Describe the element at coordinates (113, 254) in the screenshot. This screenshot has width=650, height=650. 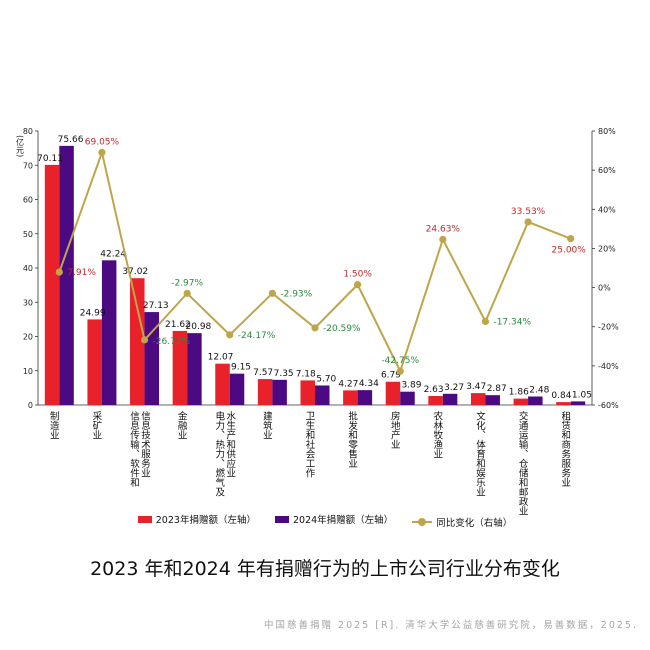
I see `bar-2024-value: 42.24` at that location.